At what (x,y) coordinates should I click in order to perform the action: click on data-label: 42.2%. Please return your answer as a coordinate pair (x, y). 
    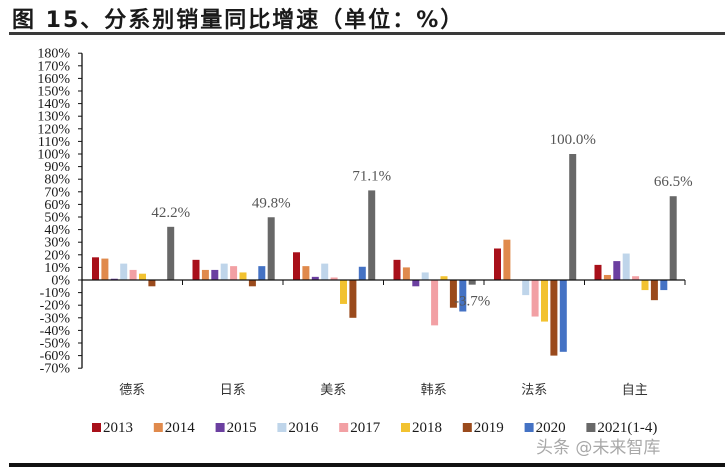
    Looking at the image, I should click on (170, 213).